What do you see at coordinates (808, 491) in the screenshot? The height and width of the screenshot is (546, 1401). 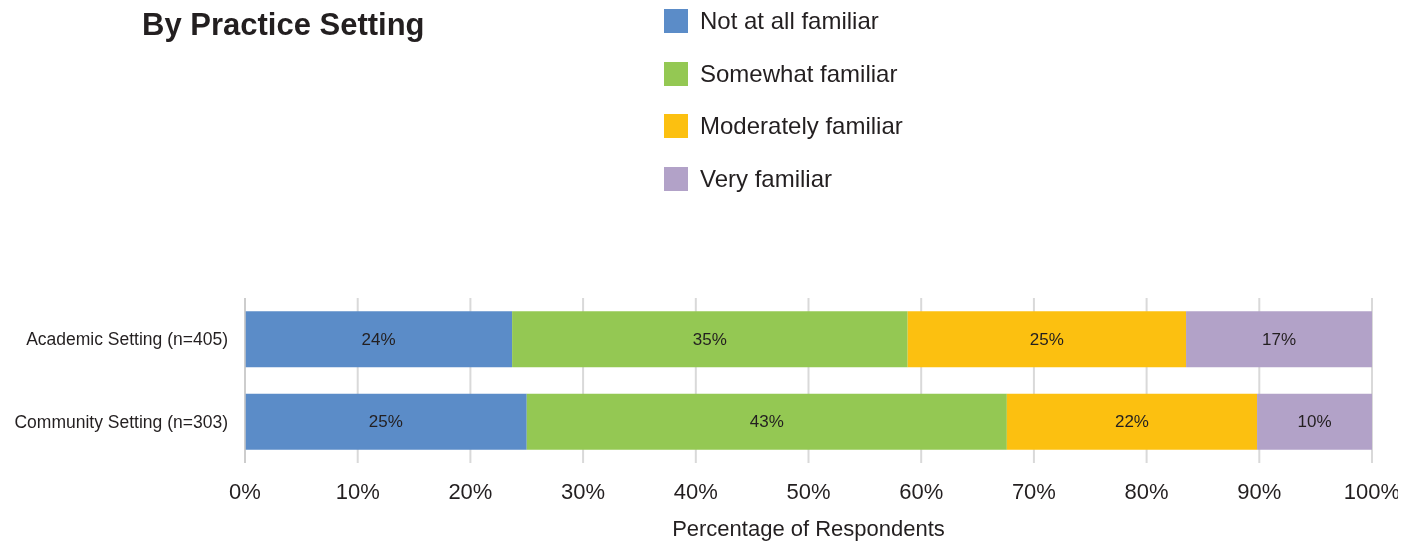 I see `x-tick-label: 50%` at bounding box center [808, 491].